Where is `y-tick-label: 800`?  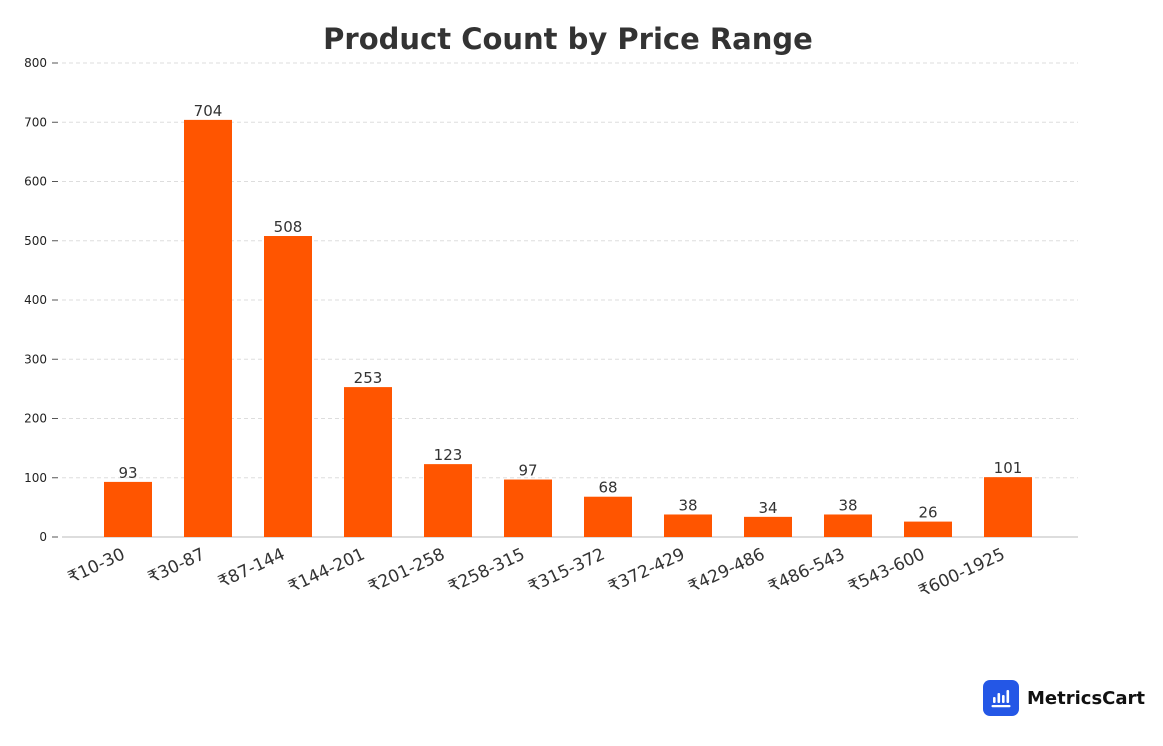 y-tick-label: 800 is located at coordinates (35, 63).